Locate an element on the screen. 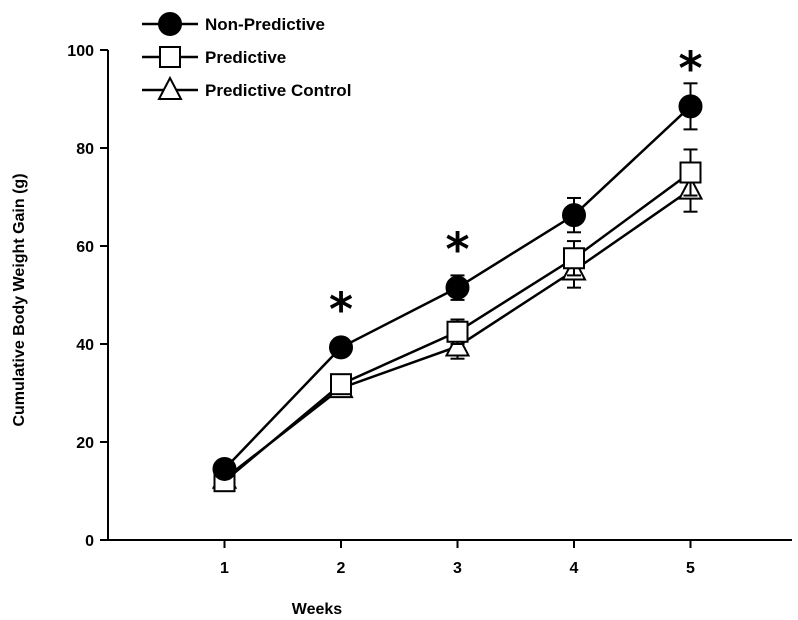 The height and width of the screenshot is (620, 798). y-axis-label: Cumulative Body Weight Gain (g) is located at coordinates (19, 299).